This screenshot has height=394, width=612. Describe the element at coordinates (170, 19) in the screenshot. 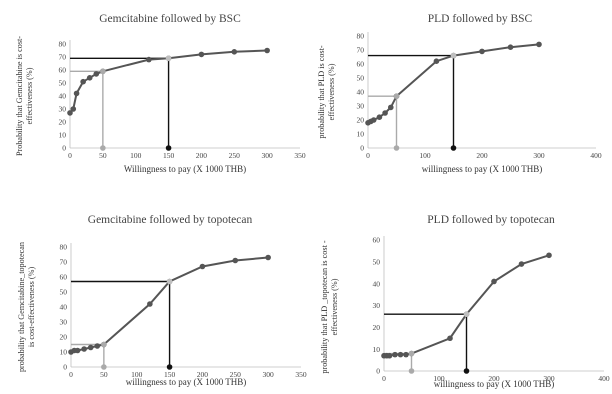

I see `chart-title: Gemcitabine followed by BSC` at that location.